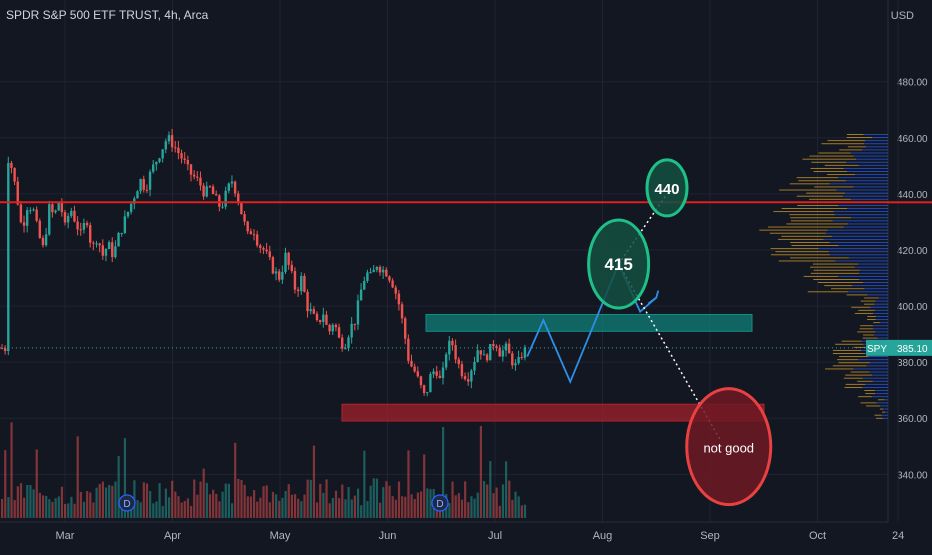 The height and width of the screenshot is (555, 932). Describe the element at coordinates (172, 536) in the screenshot. I see `x-tick-label: Apr` at that location.